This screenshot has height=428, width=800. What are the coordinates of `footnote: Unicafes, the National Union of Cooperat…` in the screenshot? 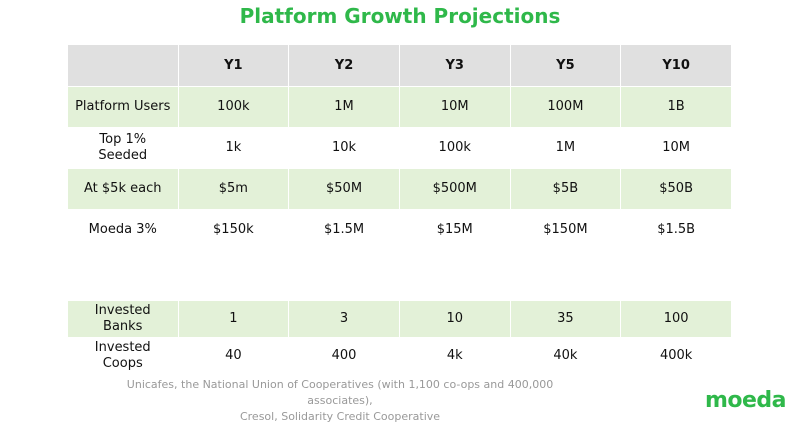 It's located at (340, 401).